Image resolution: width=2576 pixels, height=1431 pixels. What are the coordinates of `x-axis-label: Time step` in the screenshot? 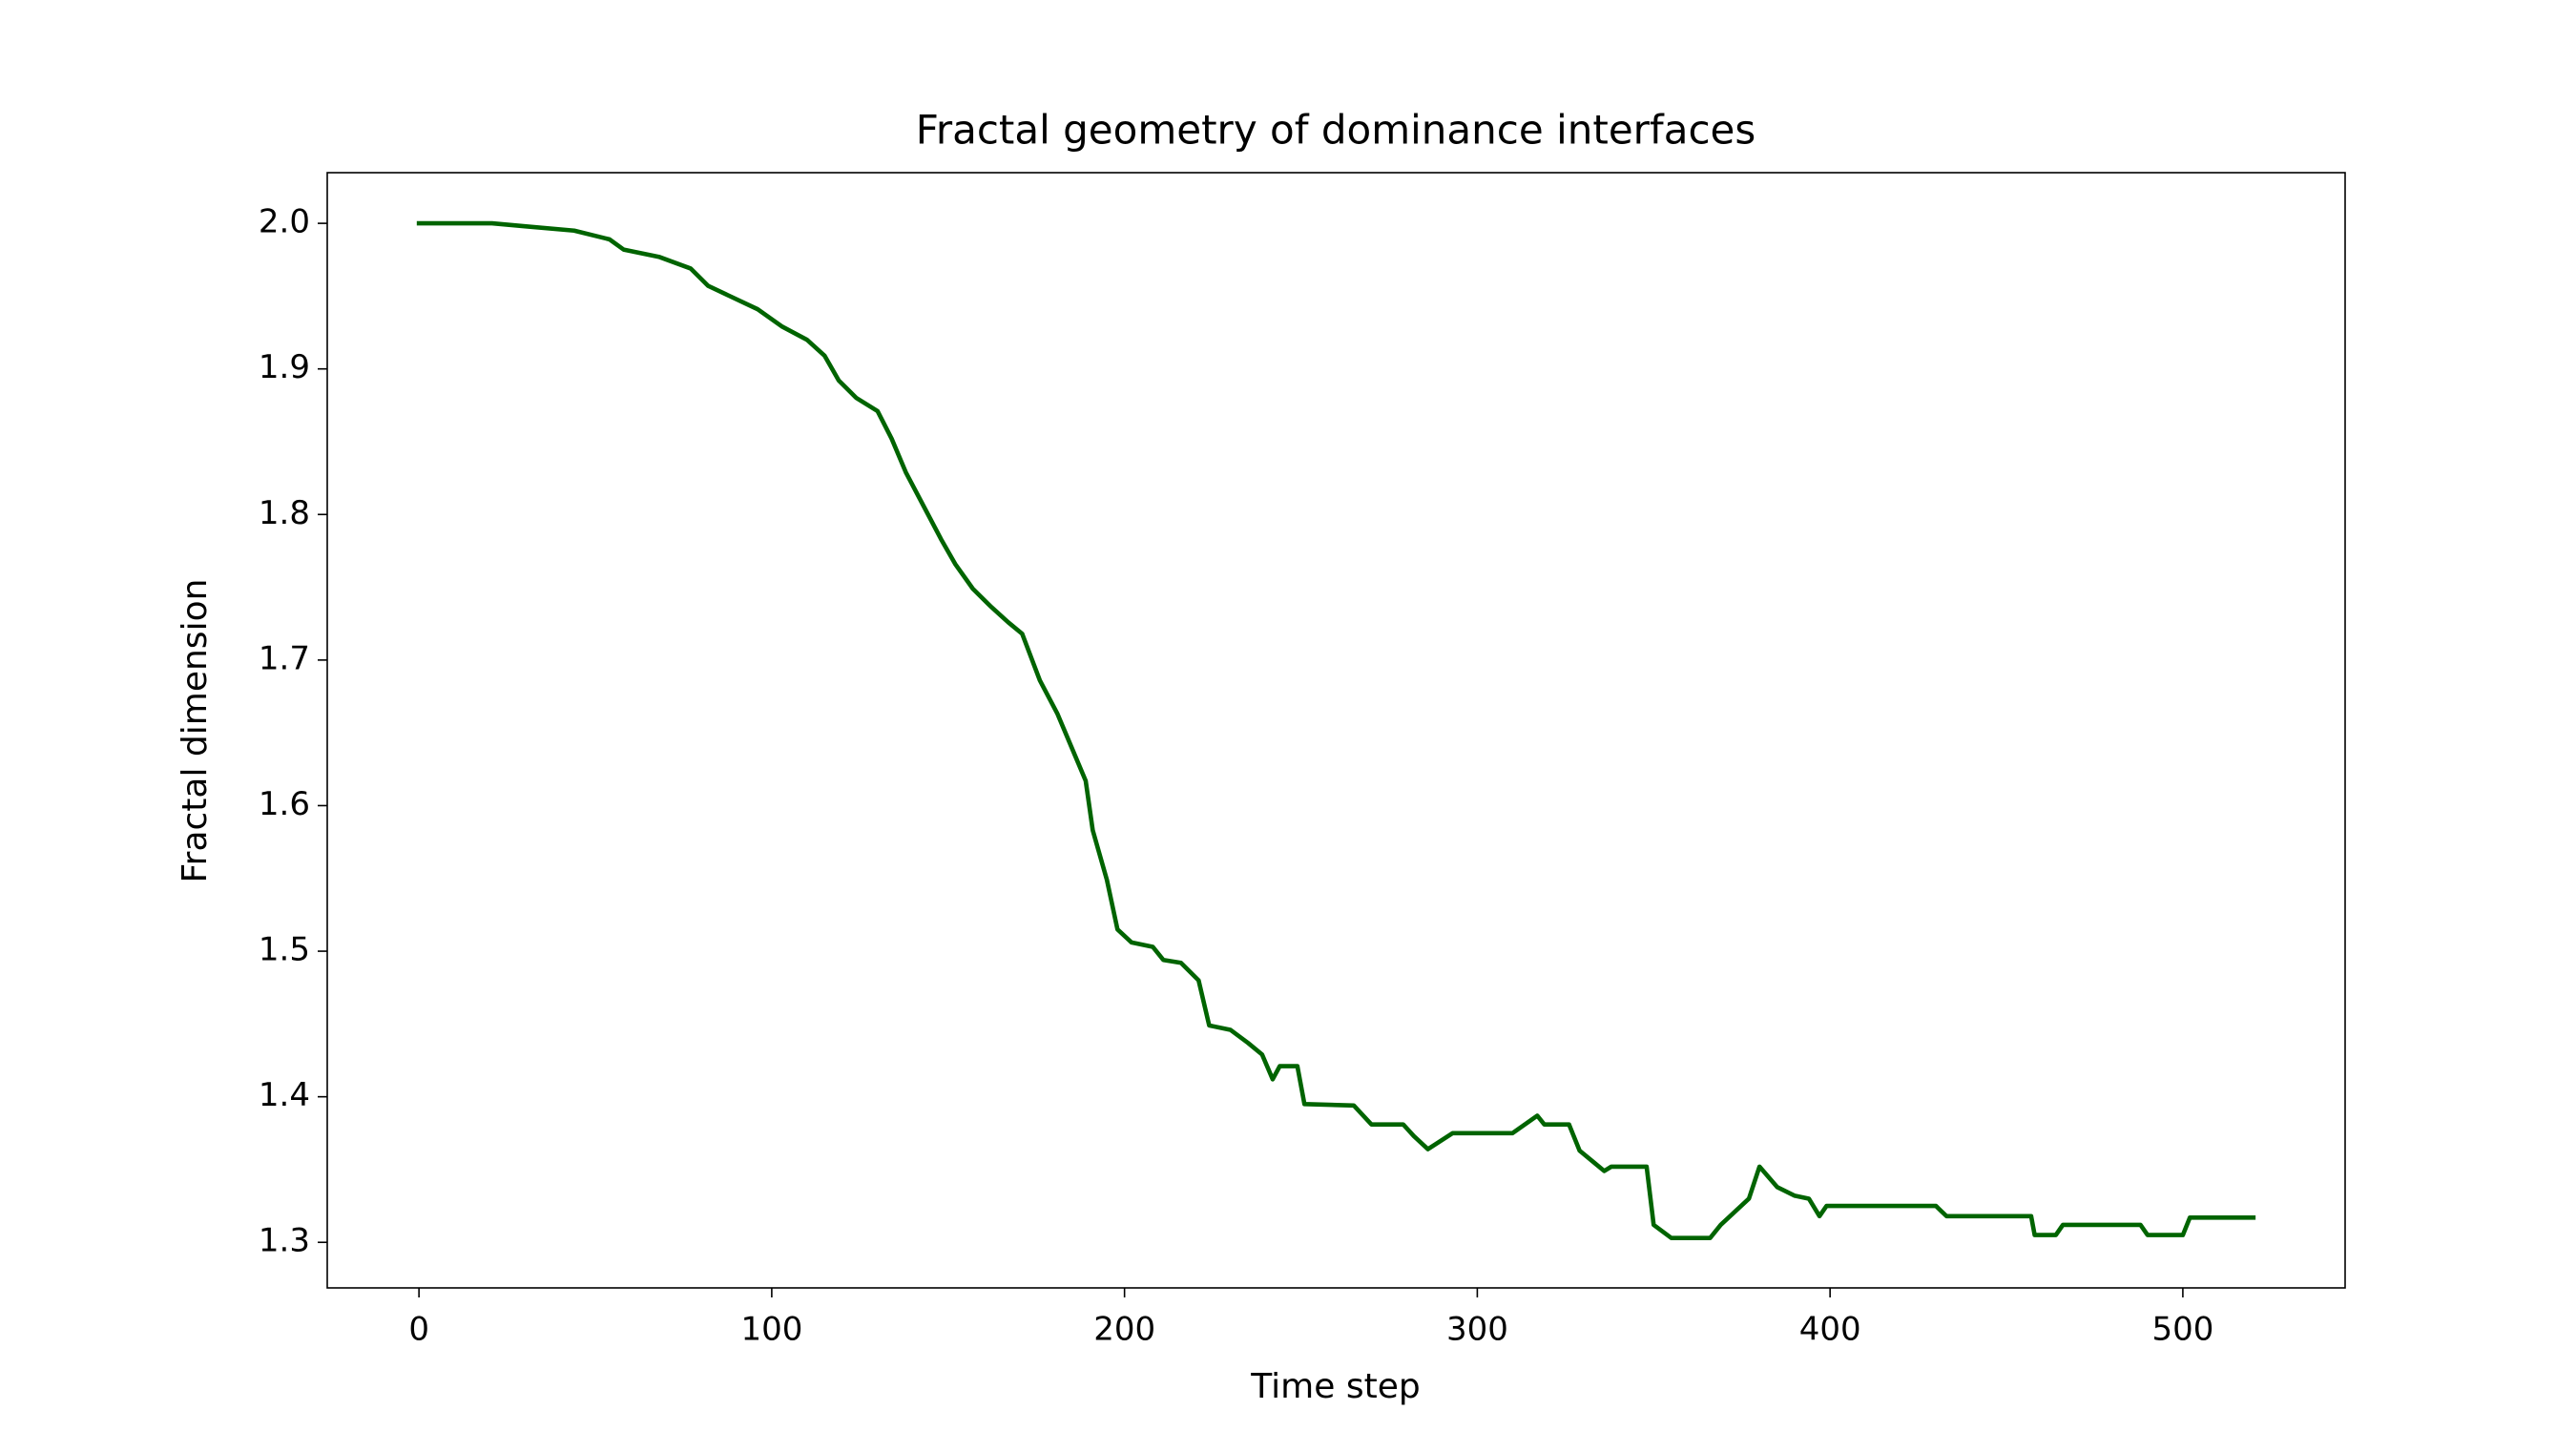 It's located at (1335, 1386).